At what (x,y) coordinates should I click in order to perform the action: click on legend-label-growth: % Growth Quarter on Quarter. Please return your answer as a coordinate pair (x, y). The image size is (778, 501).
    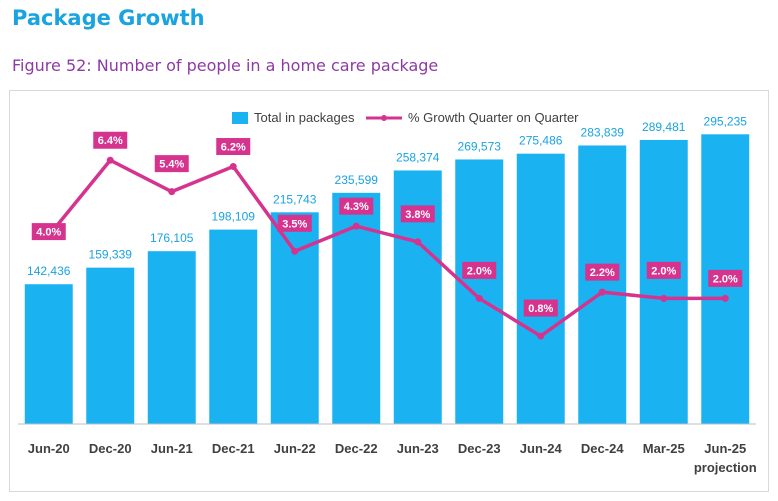
    Looking at the image, I should click on (493, 117).